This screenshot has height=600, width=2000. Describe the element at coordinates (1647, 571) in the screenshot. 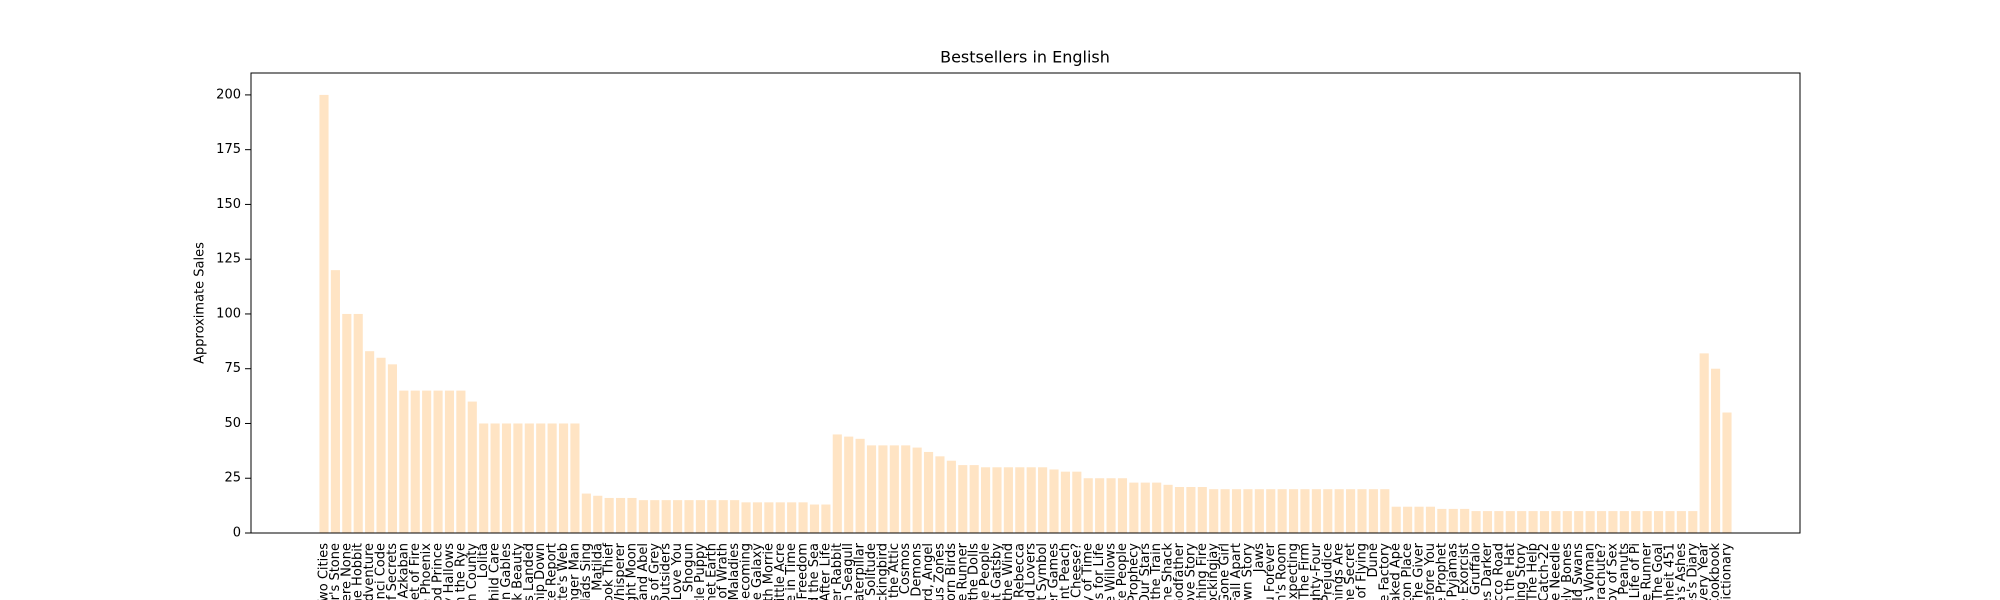

I see `x-tick-label: The Maze Runner` at that location.